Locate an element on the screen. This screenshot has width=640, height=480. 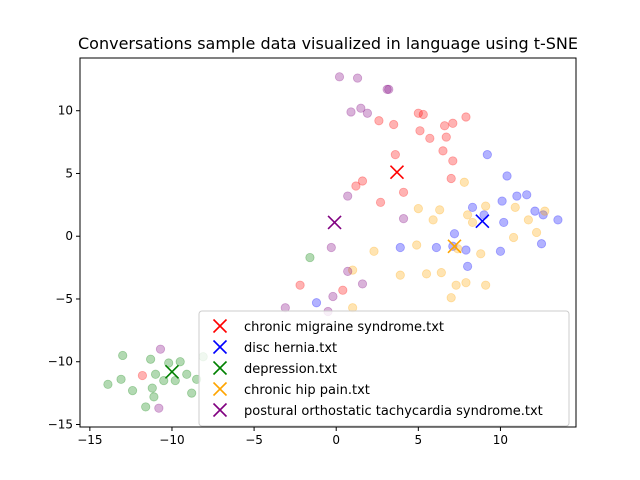
legend-label: chronic hip pain.txt is located at coordinates (307, 390).